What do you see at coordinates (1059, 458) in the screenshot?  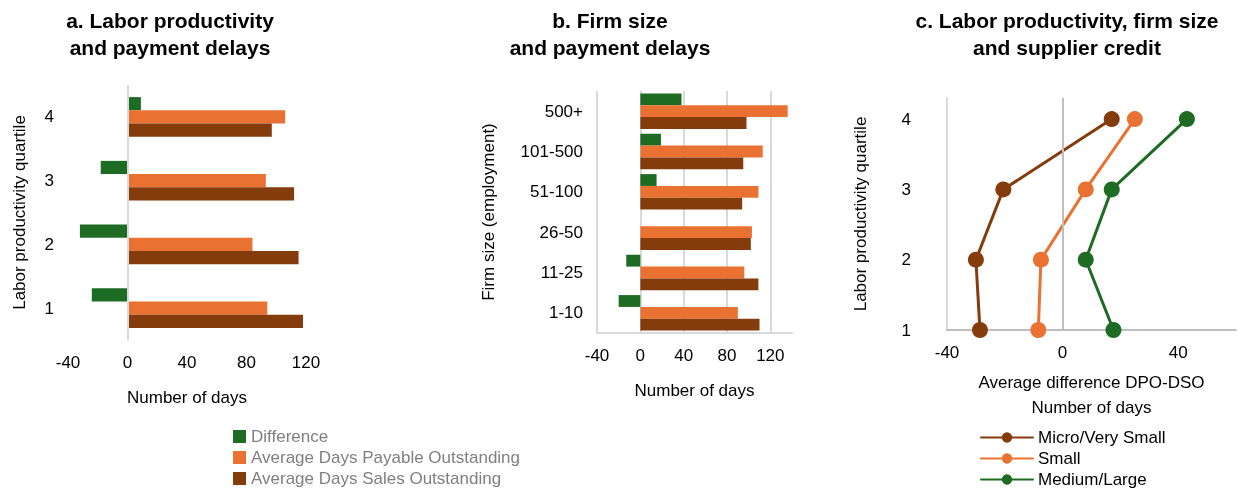 I see `legend-label: Small` at bounding box center [1059, 458].